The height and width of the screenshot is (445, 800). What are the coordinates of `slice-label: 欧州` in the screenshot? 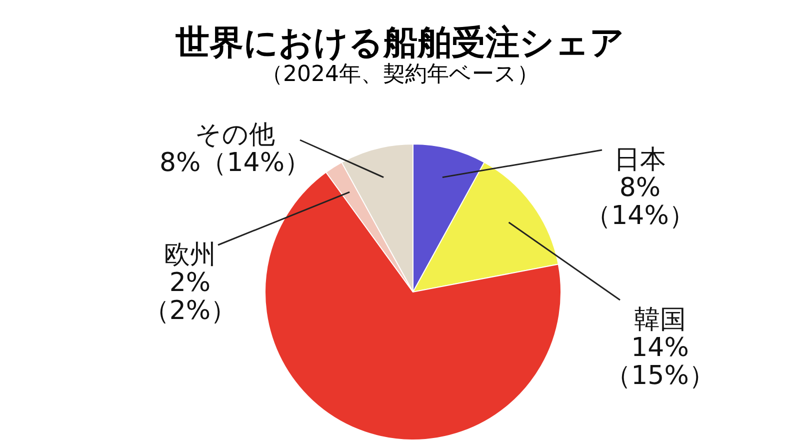 It's located at (190, 255).